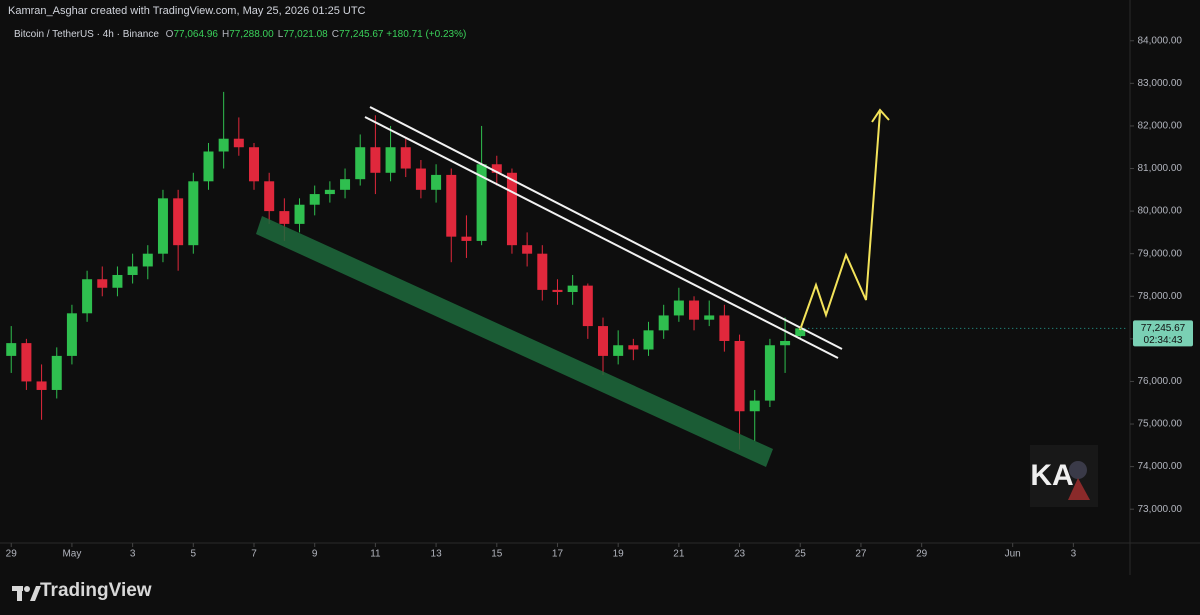  Describe the element at coordinates (1163, 328) in the screenshot. I see `price-tag-value: 77,245.67` at that location.